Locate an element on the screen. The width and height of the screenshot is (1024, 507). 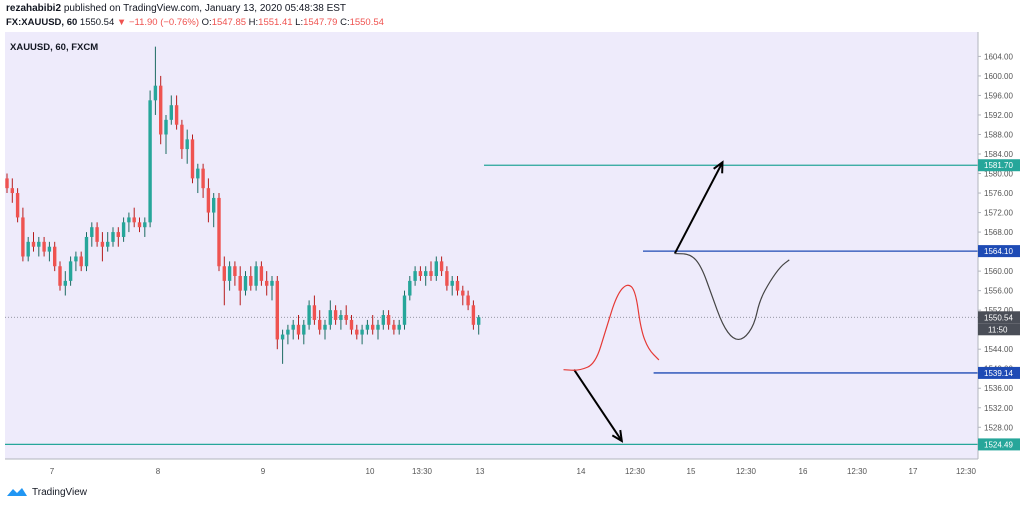
close-value: 1550.54 is located at coordinates (366, 22).